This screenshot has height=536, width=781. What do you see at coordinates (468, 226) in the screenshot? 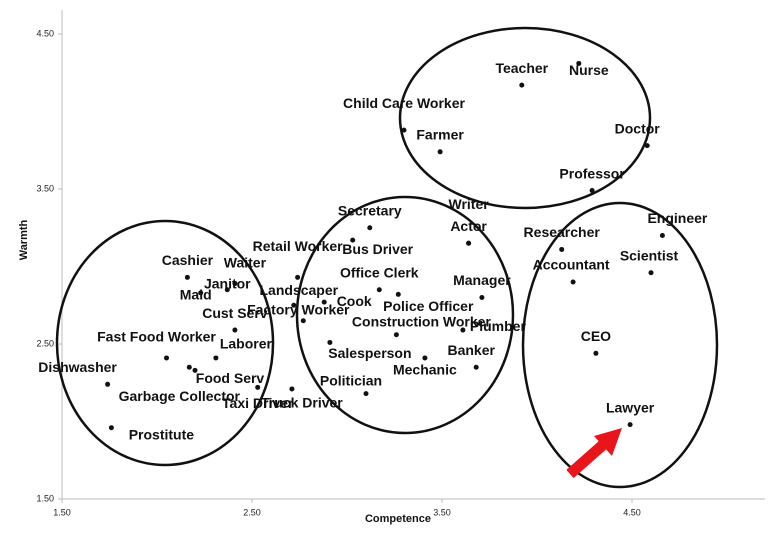
I see `point-label: Actor` at bounding box center [468, 226].